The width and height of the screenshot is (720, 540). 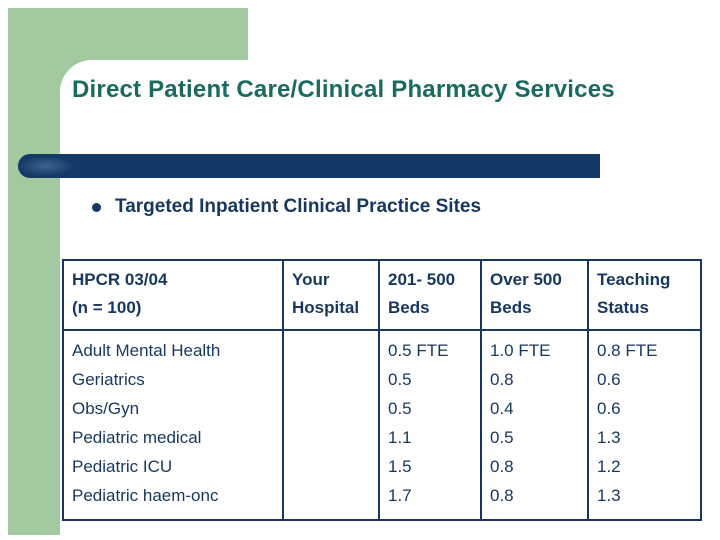 I want to click on site-label: Pediatric haem-onc, so click(x=145, y=495).